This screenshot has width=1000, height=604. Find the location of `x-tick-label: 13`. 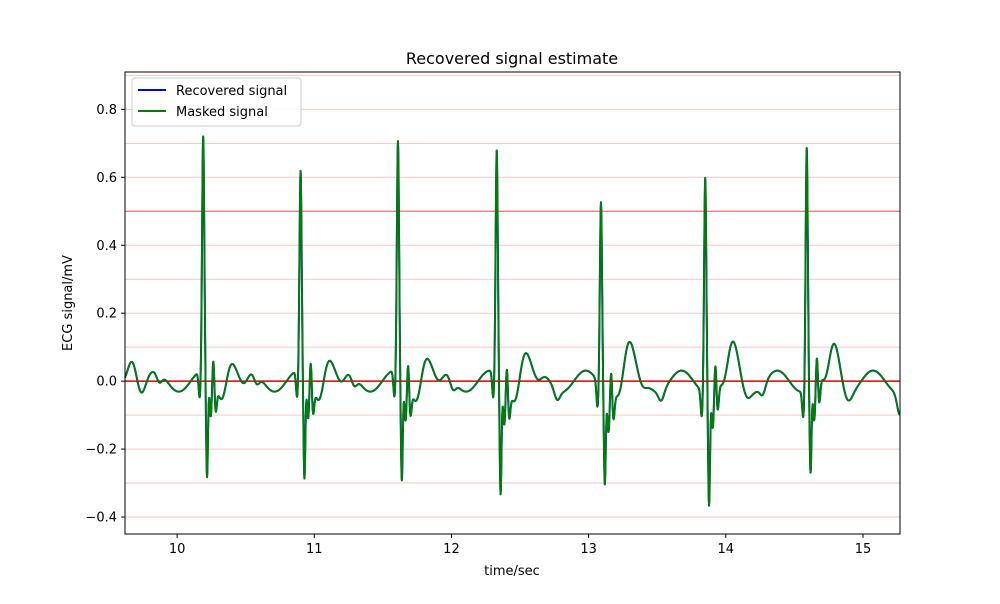

x-tick-label: 13 is located at coordinates (588, 549).